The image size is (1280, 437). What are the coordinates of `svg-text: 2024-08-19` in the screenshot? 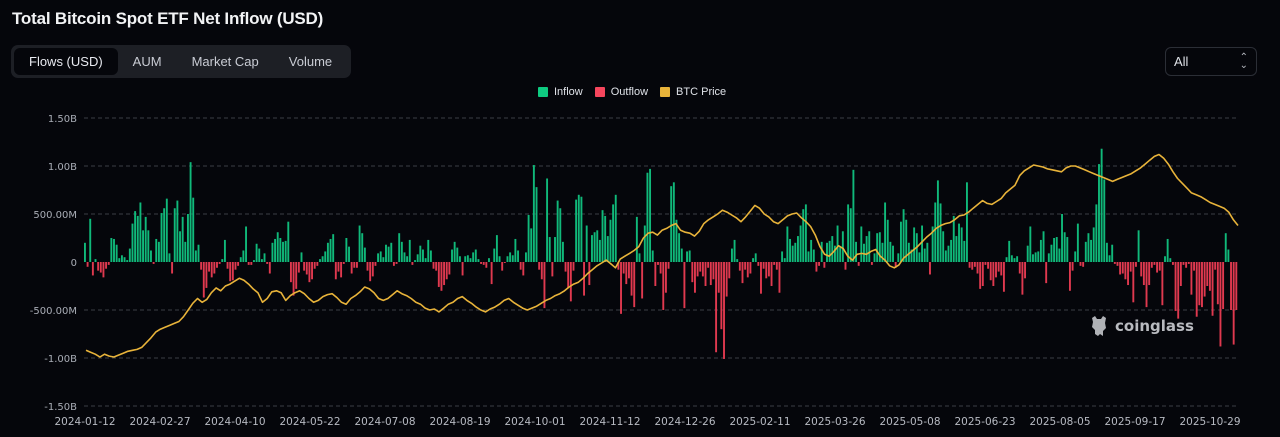 It's located at (459, 422).